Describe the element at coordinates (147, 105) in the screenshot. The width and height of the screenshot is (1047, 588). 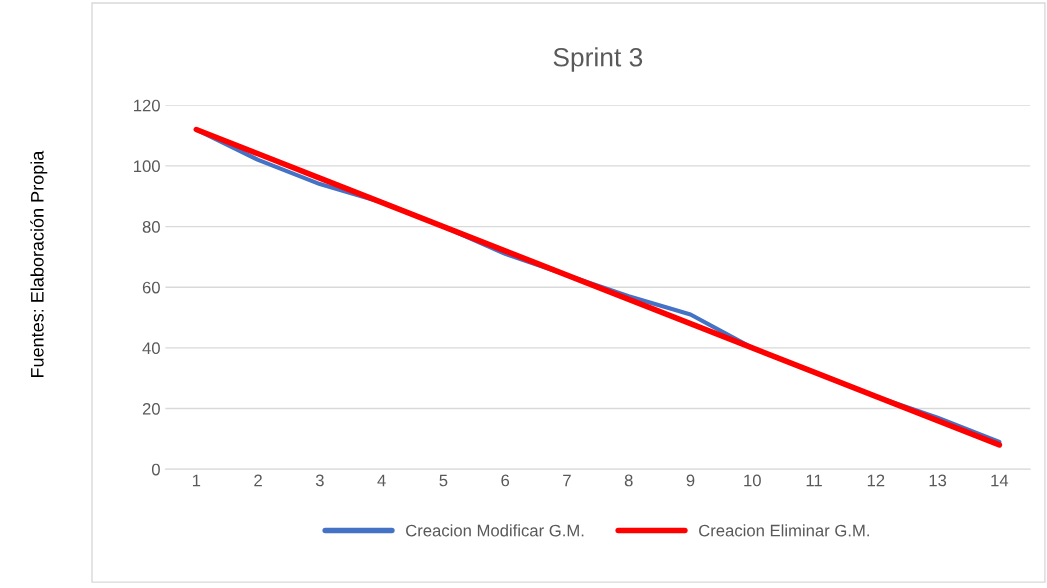
I see `y-tick-label: 120` at that location.